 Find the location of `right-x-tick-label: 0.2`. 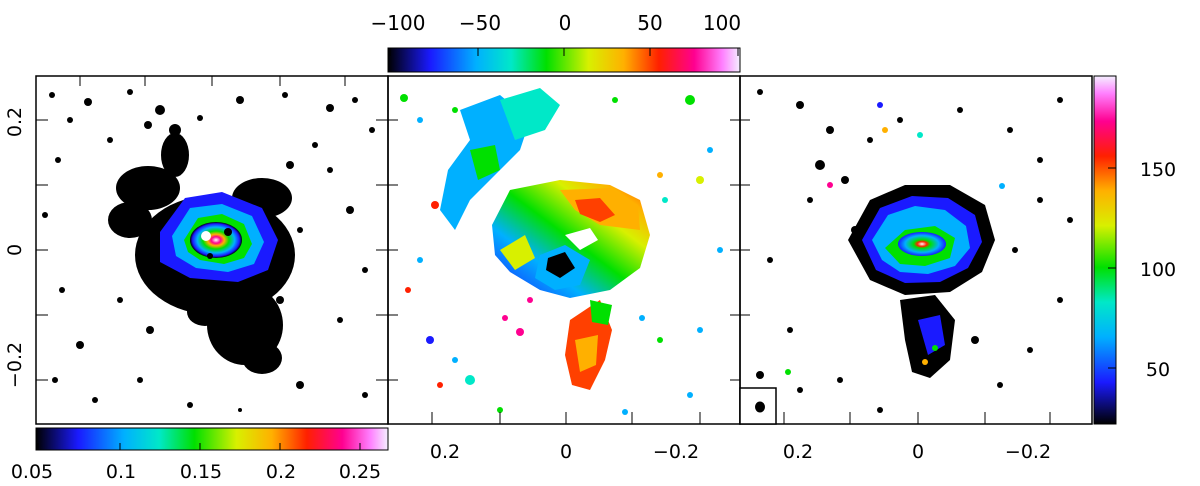

right-x-tick-label: 0.2 is located at coordinates (798, 452).